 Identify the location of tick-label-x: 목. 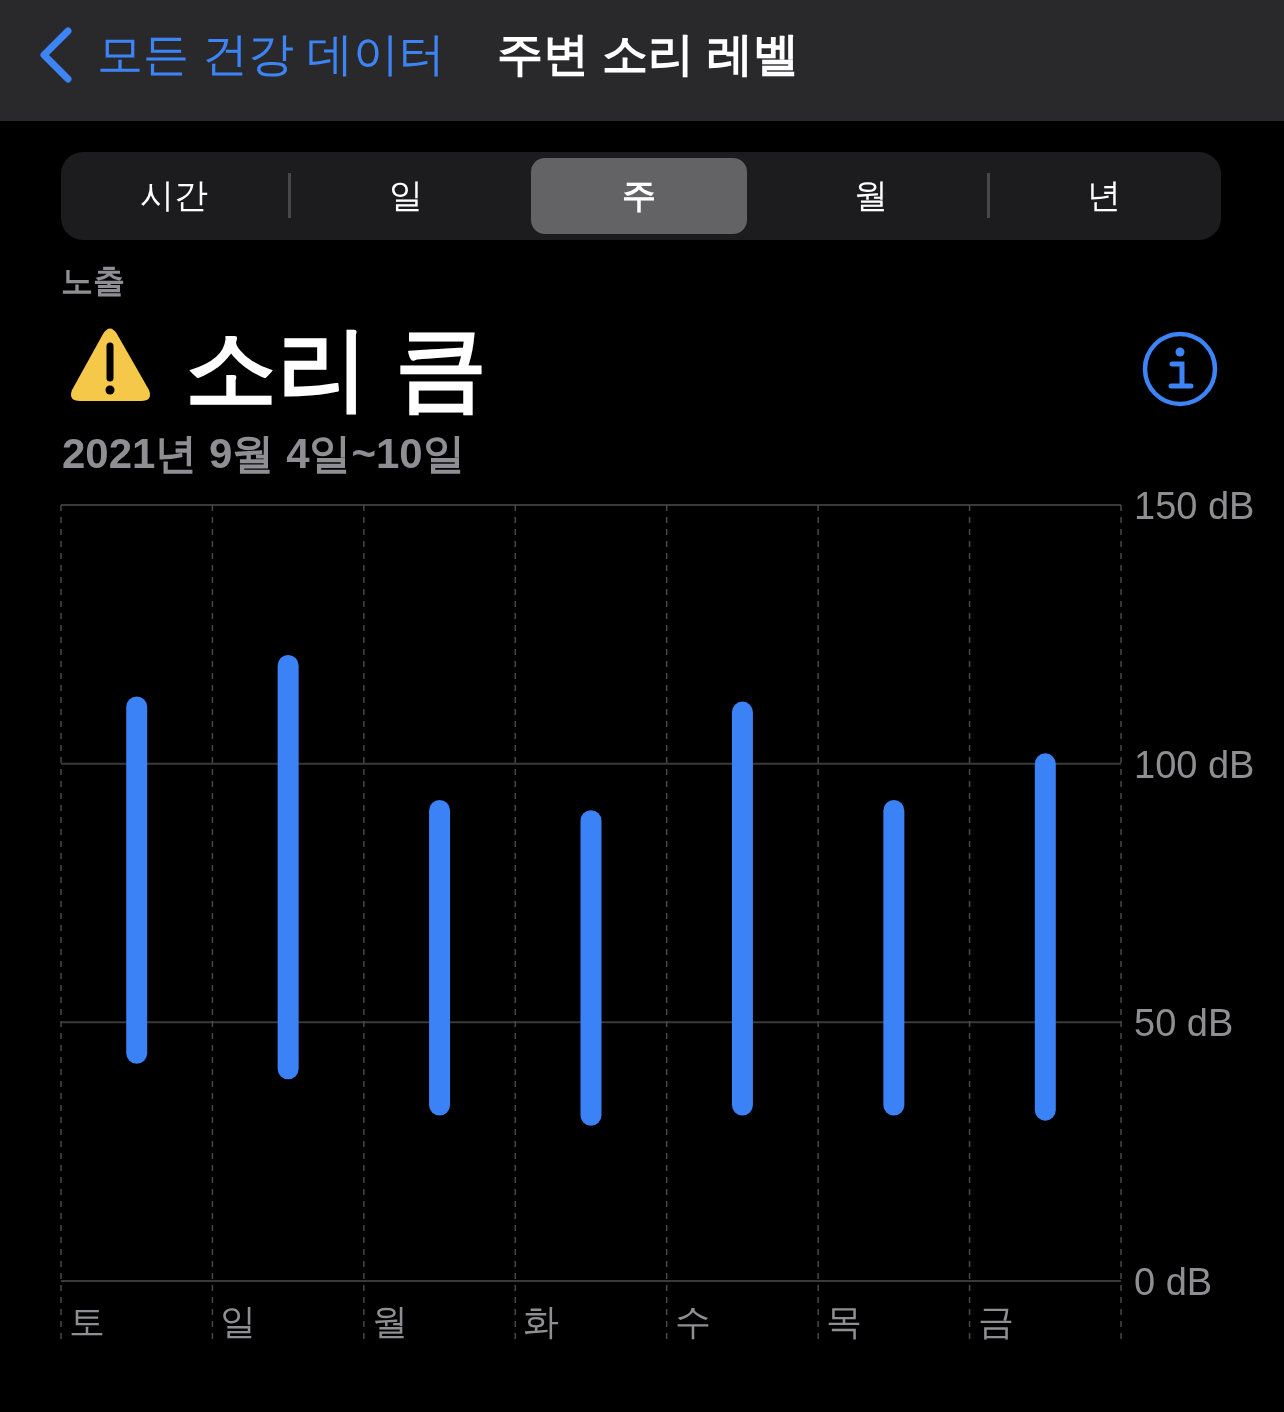
(844, 1321).